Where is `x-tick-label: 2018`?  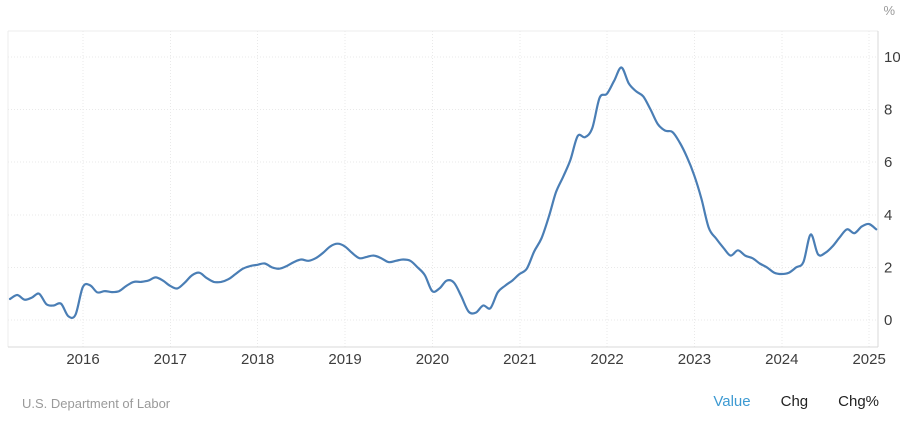 x-tick-label: 2018 is located at coordinates (257, 359).